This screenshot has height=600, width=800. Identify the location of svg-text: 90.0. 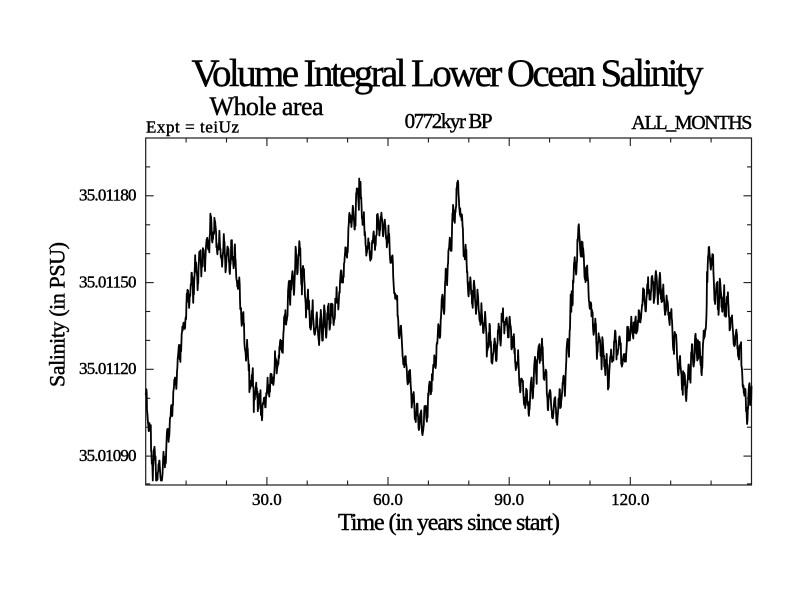
(509, 499).